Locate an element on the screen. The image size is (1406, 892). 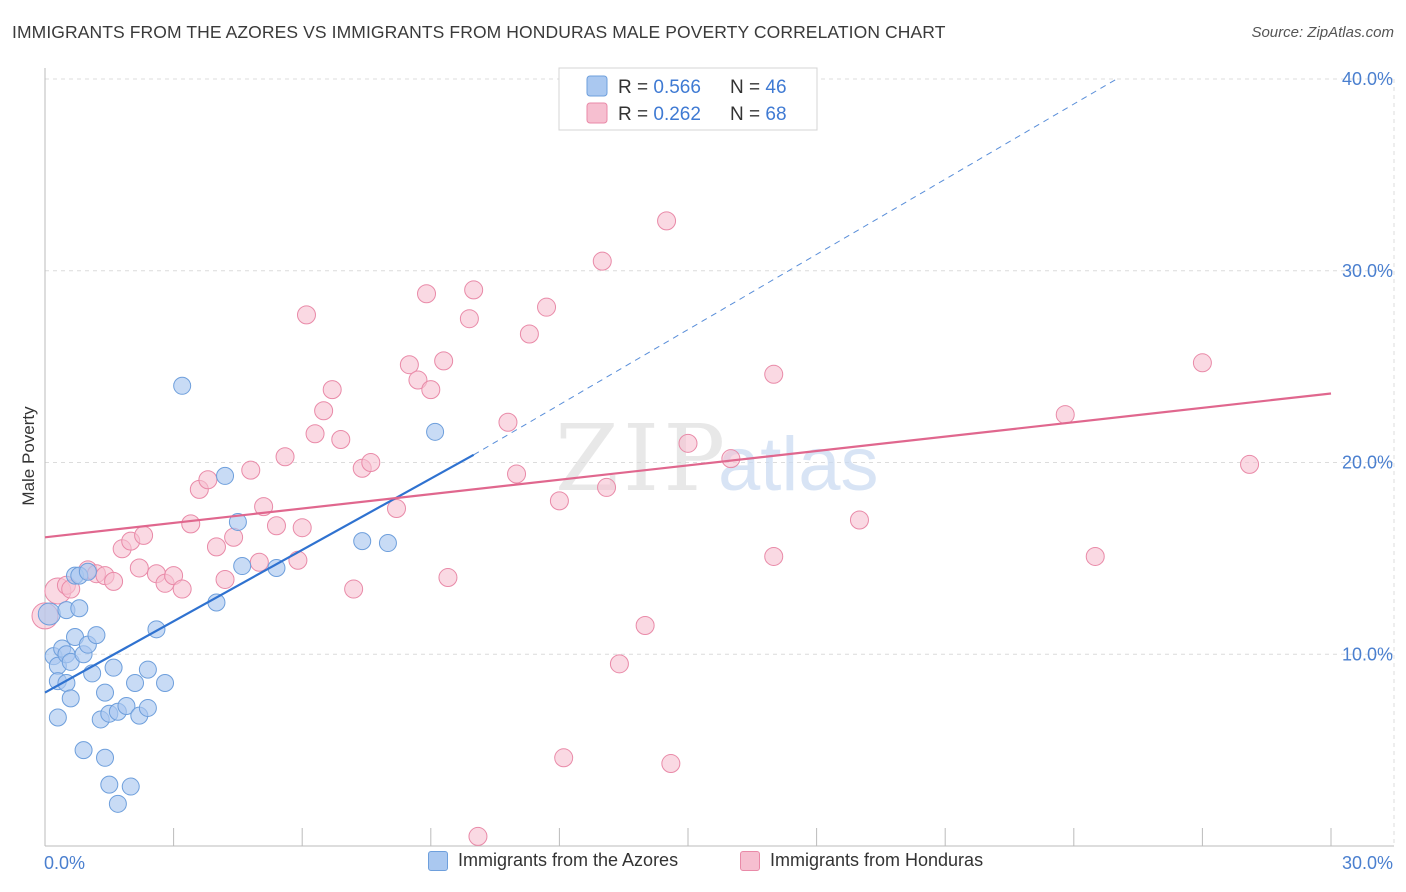
series-azores-points is located at coordinates (241, 594).